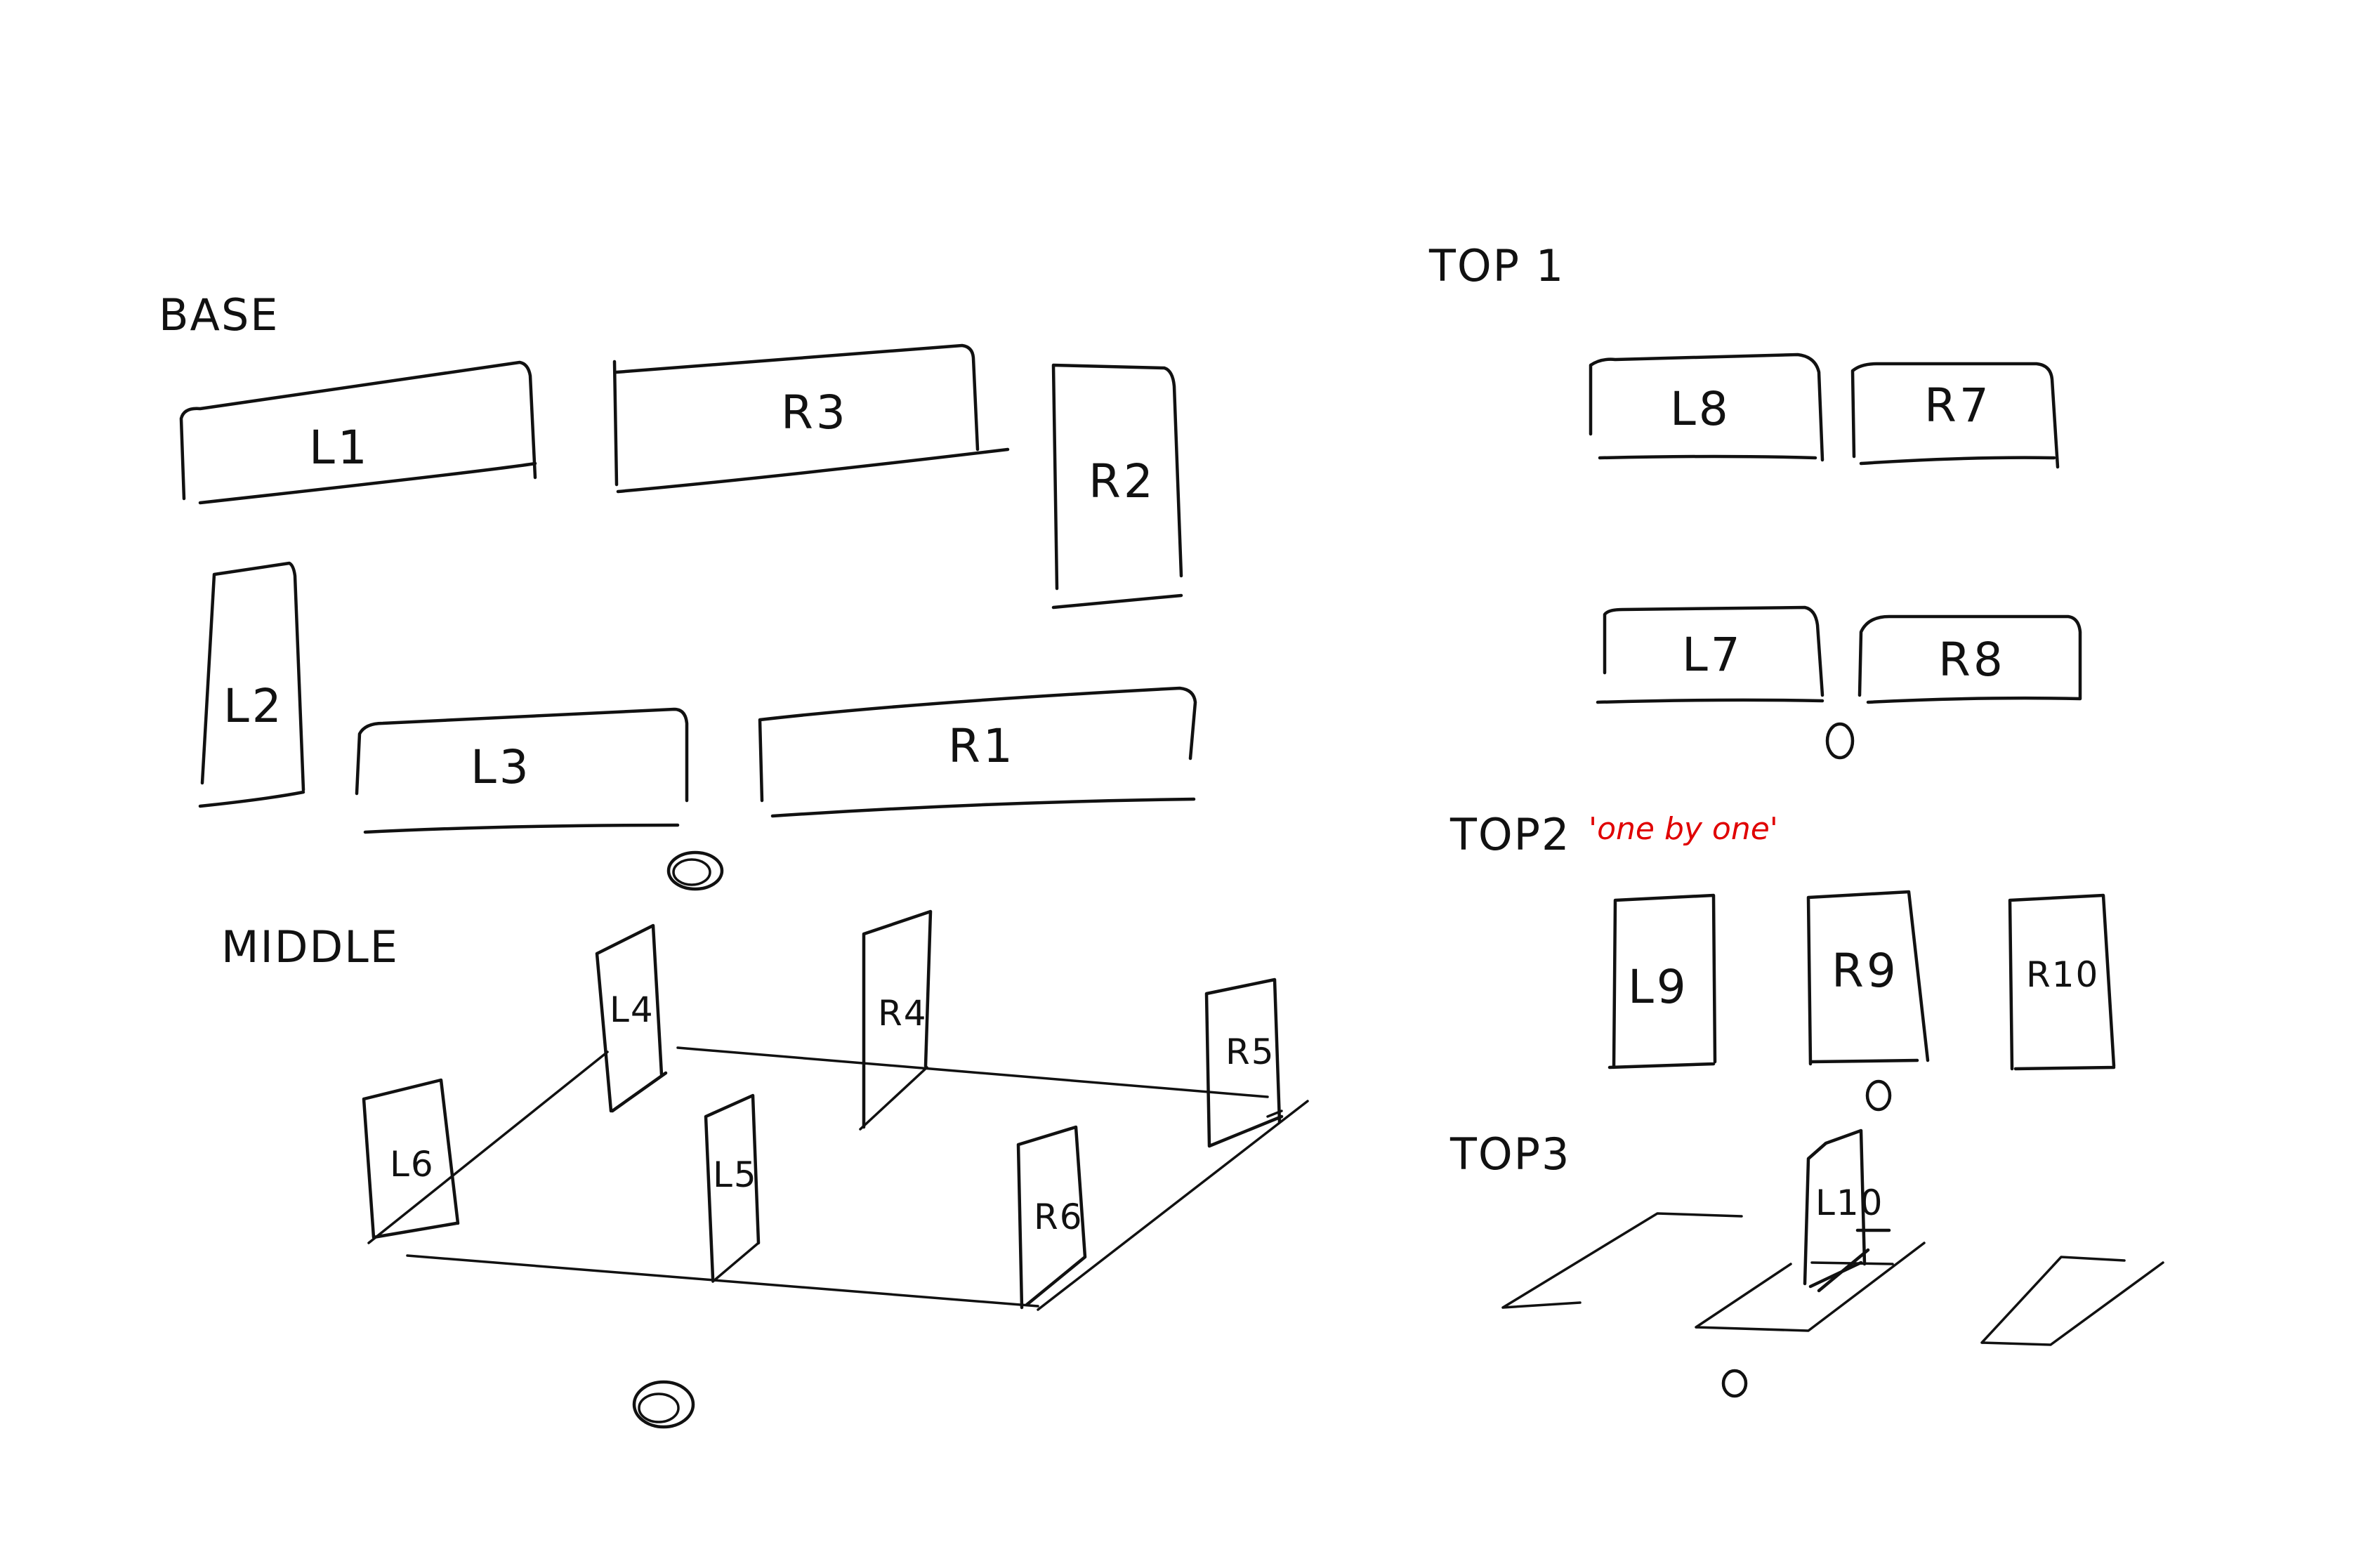 Image resolution: width=2380 pixels, height=1547 pixels. Describe the element at coordinates (838, 1178) in the screenshot. I see `middle-frame` at that location.